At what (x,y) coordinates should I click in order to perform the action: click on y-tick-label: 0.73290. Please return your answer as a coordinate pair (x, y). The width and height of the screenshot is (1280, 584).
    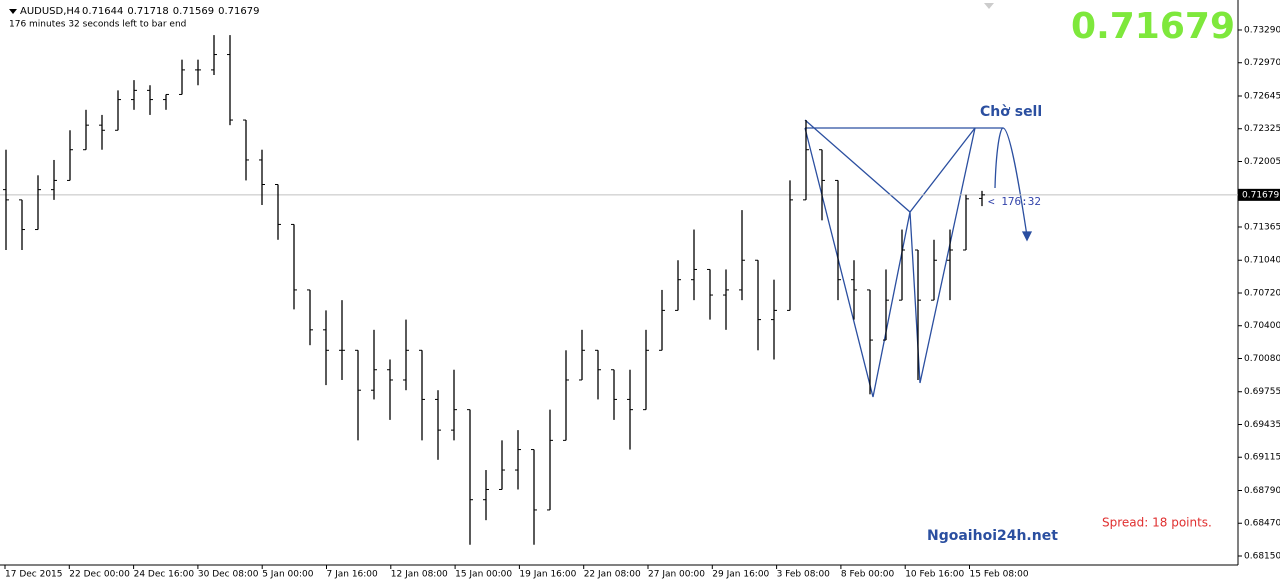
    Looking at the image, I should click on (1262, 30).